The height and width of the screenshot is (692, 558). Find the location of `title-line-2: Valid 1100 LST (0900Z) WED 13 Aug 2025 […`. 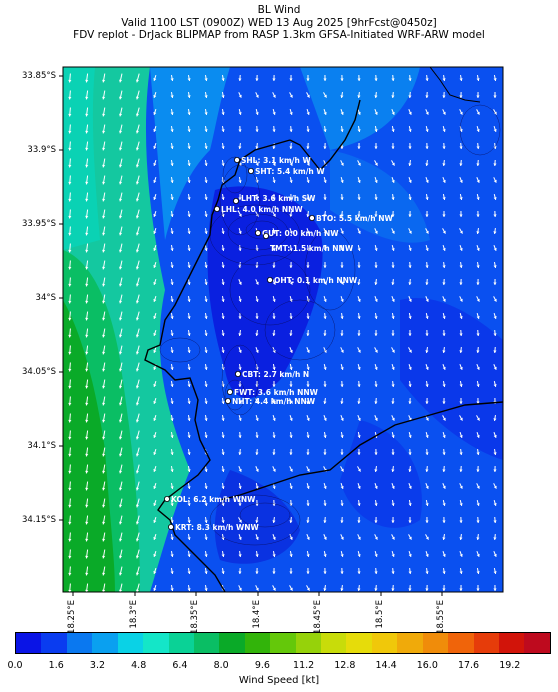

title-line-2: Valid 1100 LST (0900Z) WED 13 Aug 2025 [… is located at coordinates (279, 22).